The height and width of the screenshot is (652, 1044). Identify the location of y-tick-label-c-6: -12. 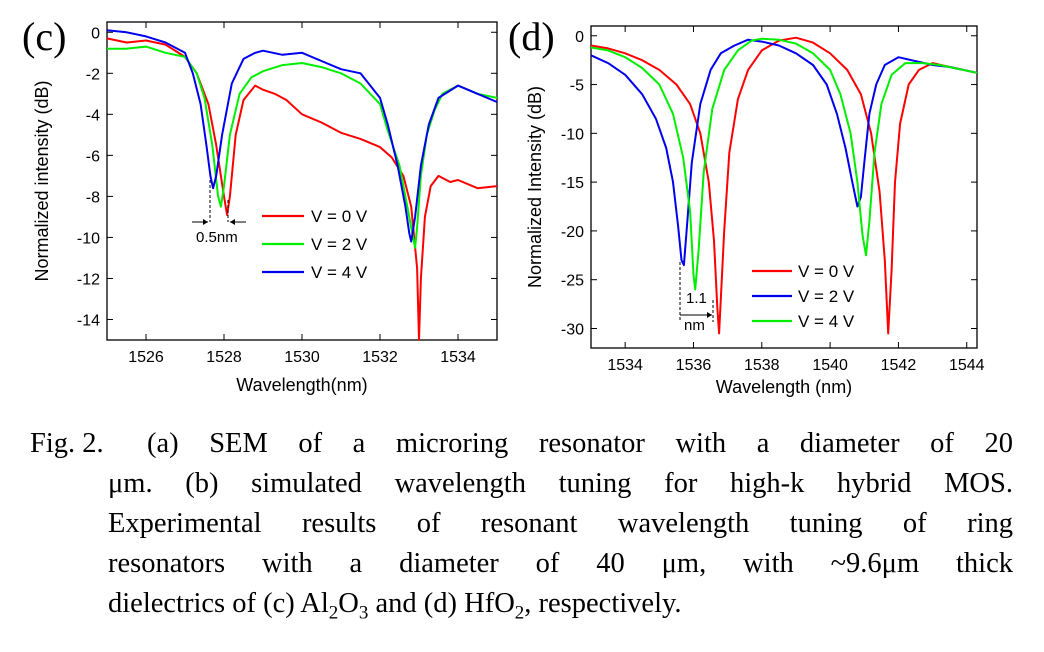
(88, 279).